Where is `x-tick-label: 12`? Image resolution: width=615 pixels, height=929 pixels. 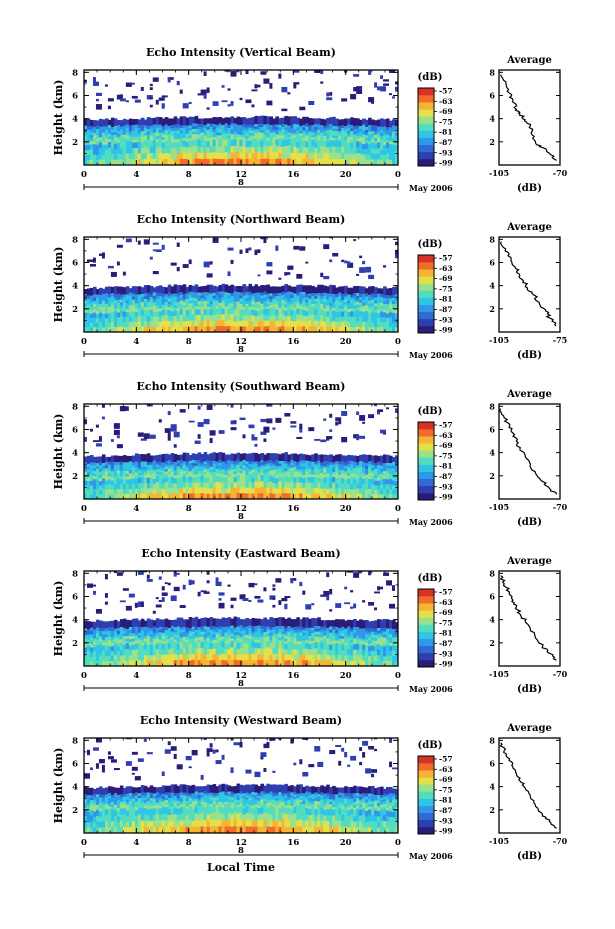
x-tick-label: 12 is located at coordinates (241, 175).